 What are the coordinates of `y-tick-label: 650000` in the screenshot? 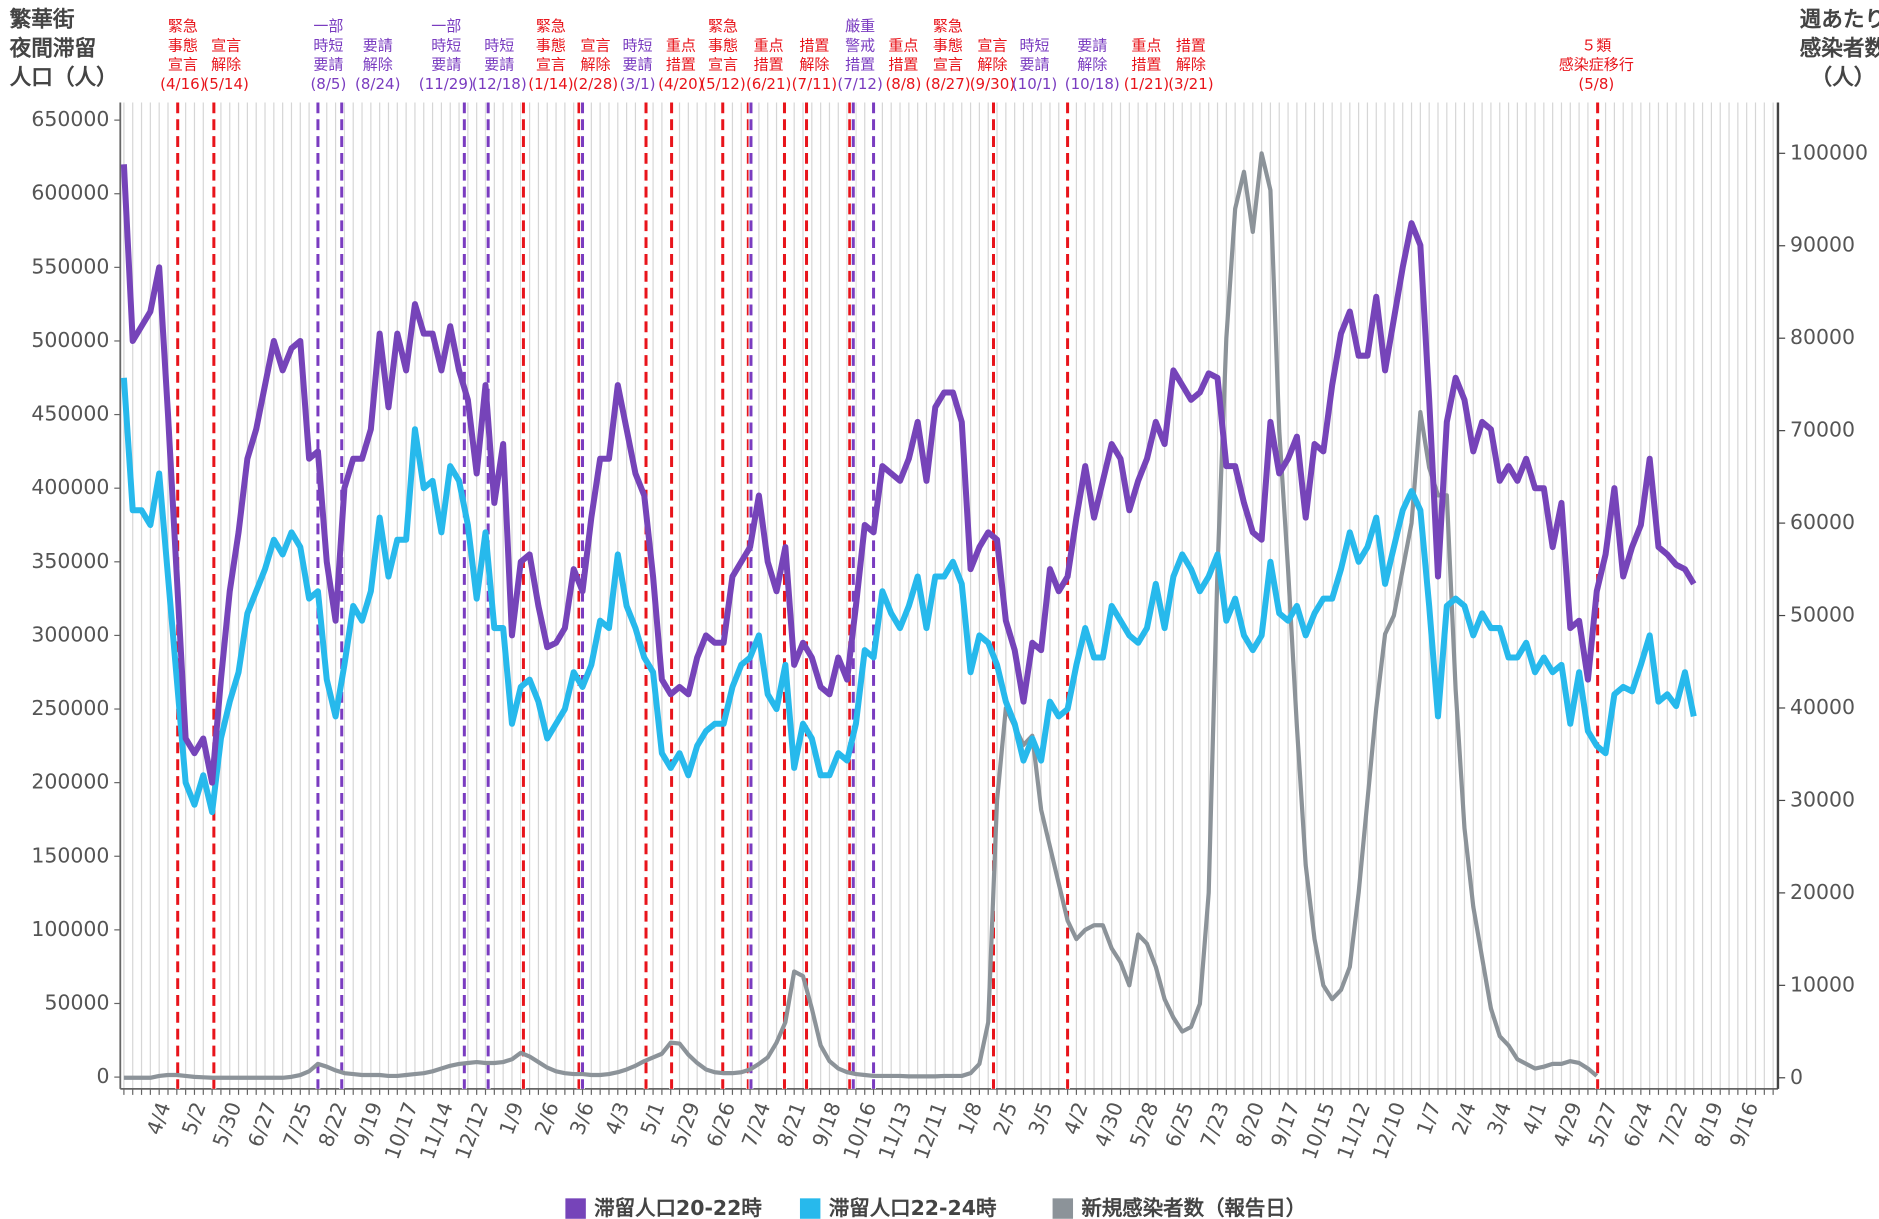 It's located at (70, 119).